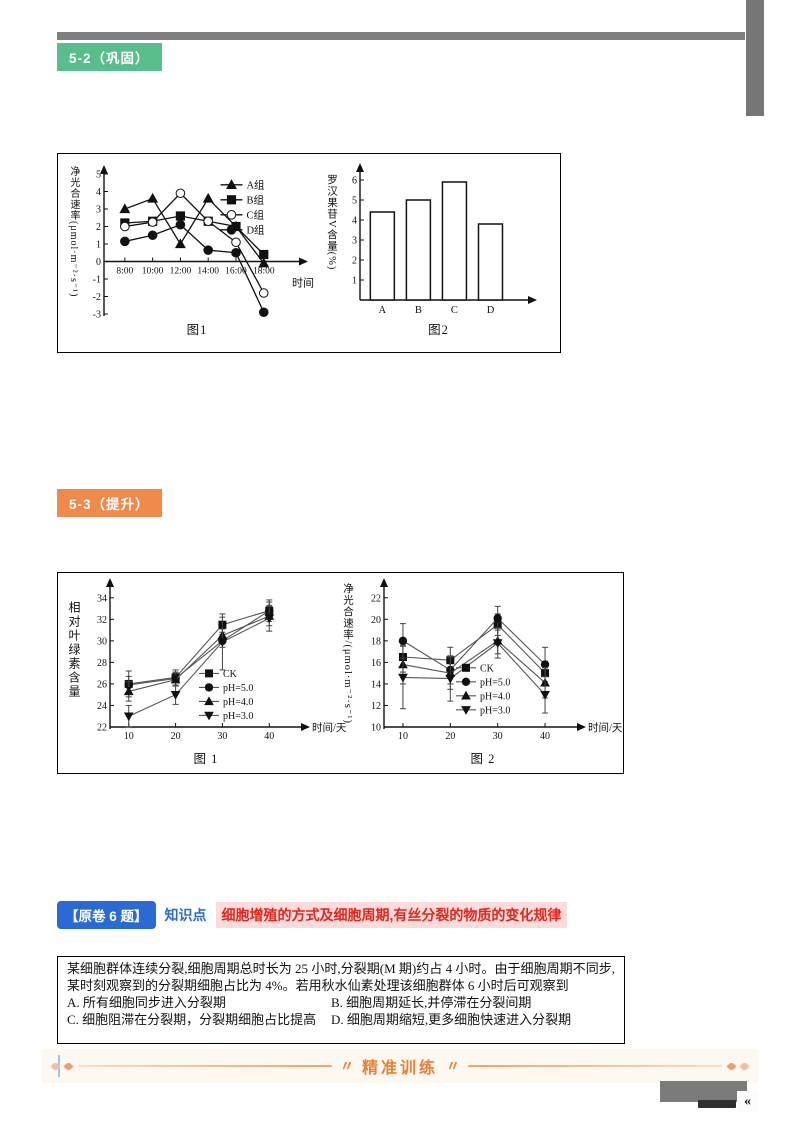 The height and width of the screenshot is (1132, 800). What do you see at coordinates (391, 915) in the screenshot?
I see `knowledge-point-text: 细胞增殖的方式及细胞周期,有丝分裂的物质的变化规律` at bounding box center [391, 915].